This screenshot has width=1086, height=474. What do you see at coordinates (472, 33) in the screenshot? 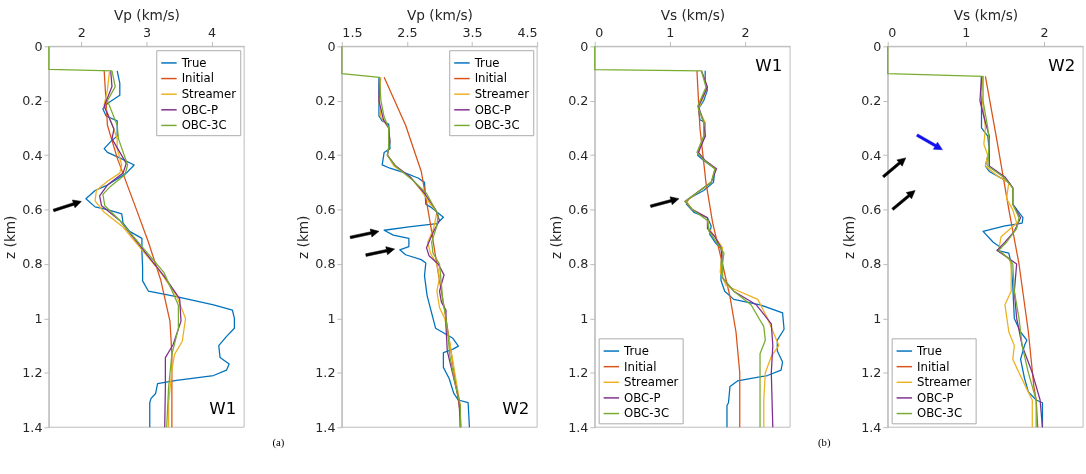
I see `x-tick-label: 3.5` at bounding box center [472, 33].